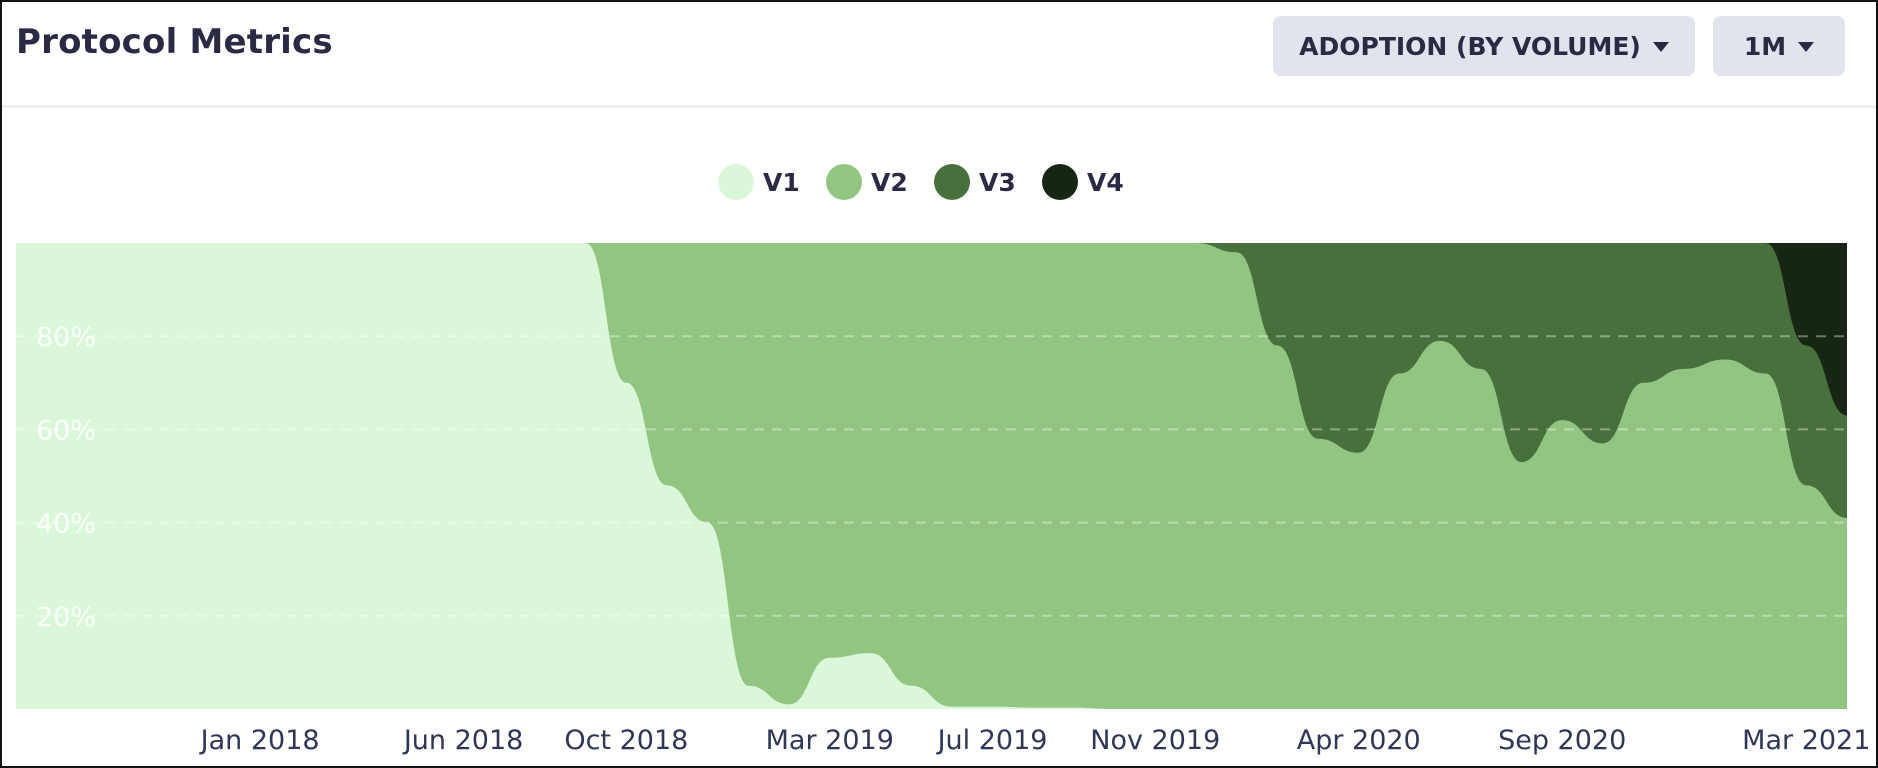  I want to click on y-tick-label: 40%, so click(66, 524).